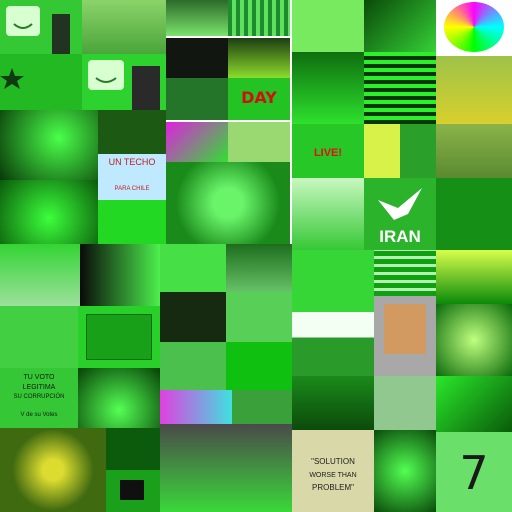 Image resolution: width=512 pixels, height=512 pixels. What do you see at coordinates (400, 204) in the screenshot?
I see `dove-icon` at bounding box center [400, 204].